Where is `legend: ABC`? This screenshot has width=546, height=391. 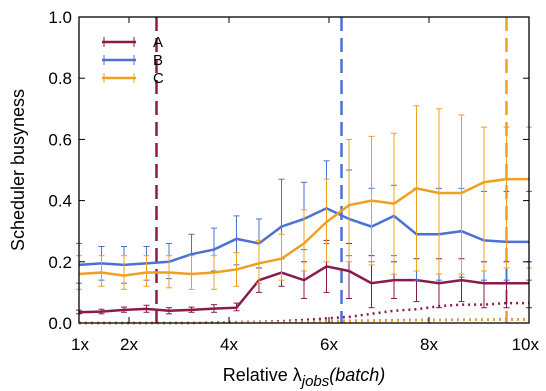
legend: ABC is located at coordinates (133, 60).